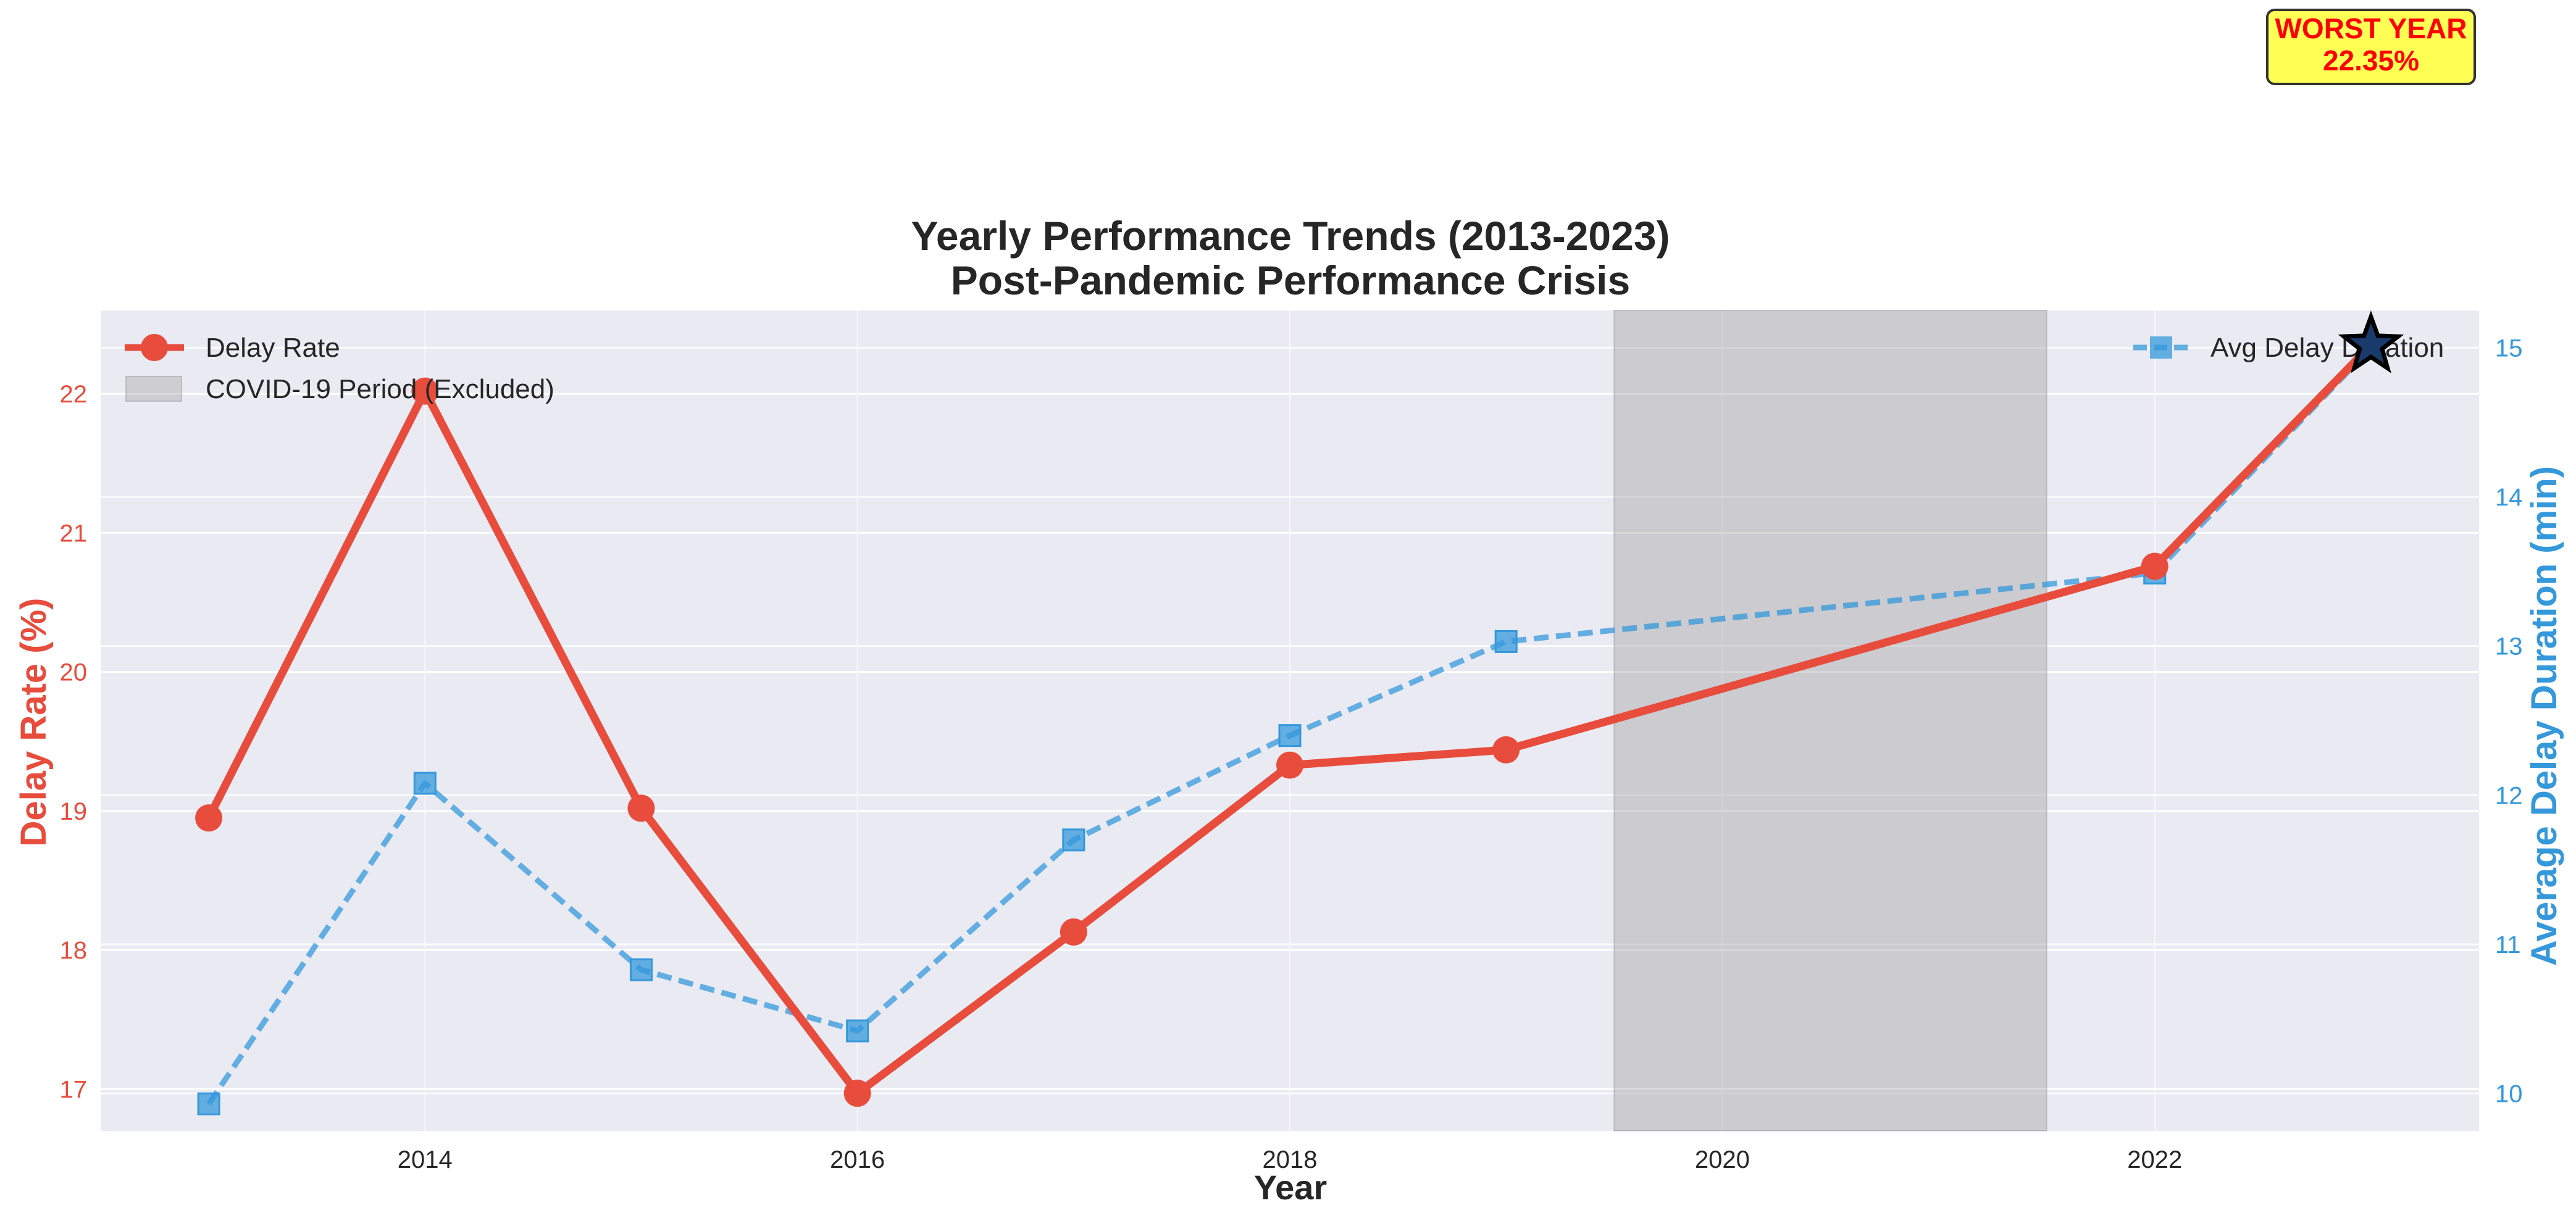 The width and height of the screenshot is (2576, 1224). Describe the element at coordinates (1291, 280) in the screenshot. I see `chart-title-line2: Post-Pandemic Performance Crisis` at that location.